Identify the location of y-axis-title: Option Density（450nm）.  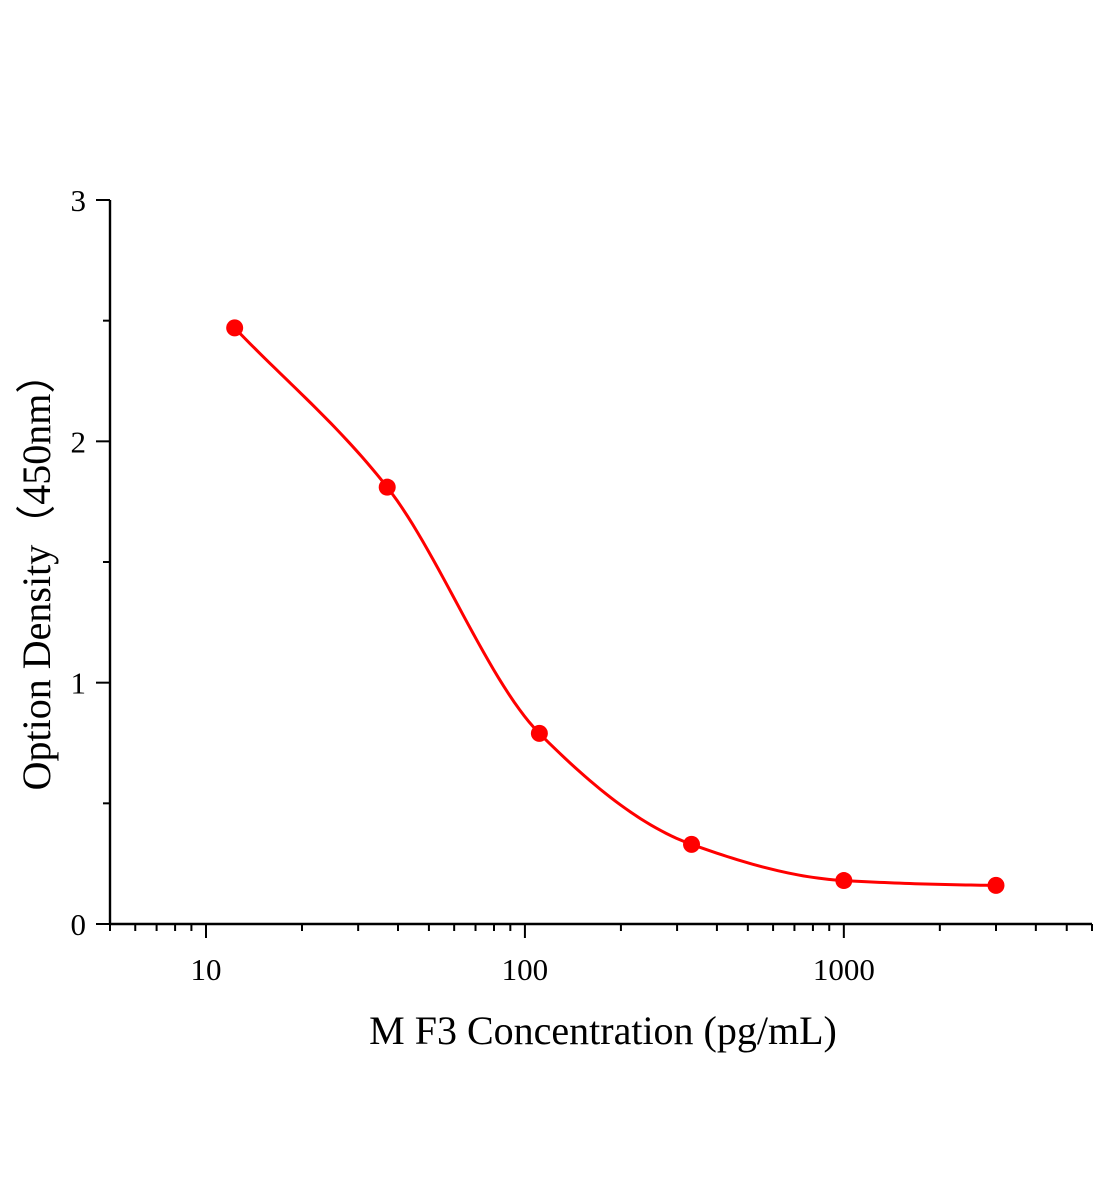
(36, 572).